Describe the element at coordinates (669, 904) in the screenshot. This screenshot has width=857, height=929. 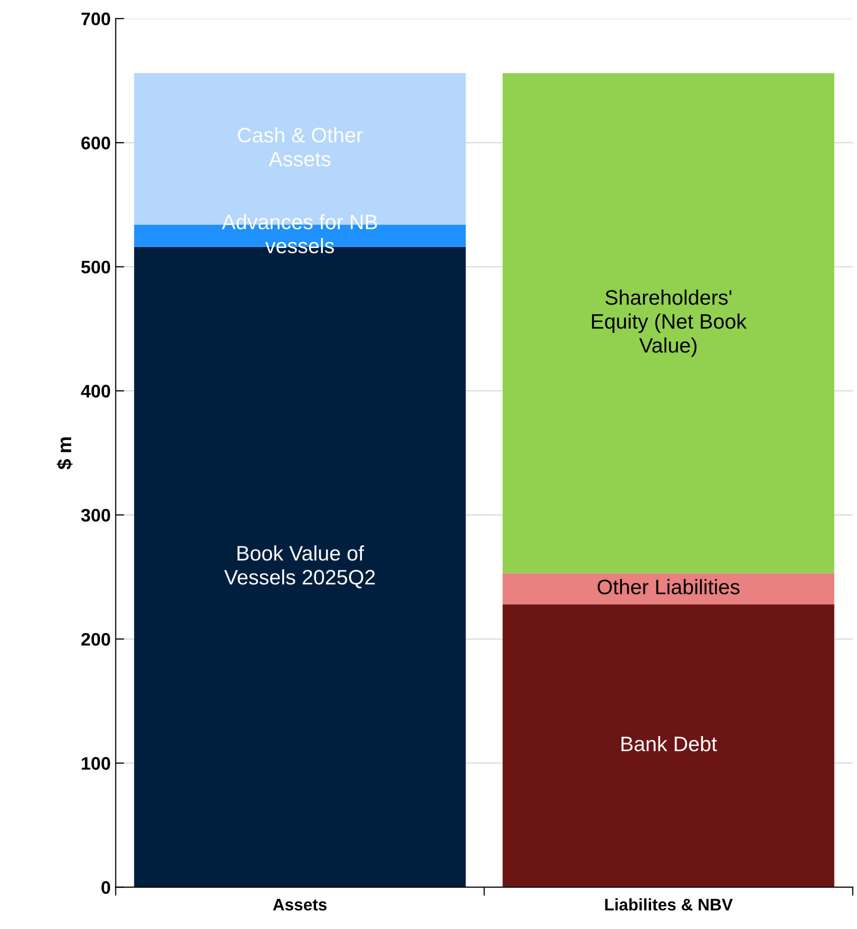
I see `x-tick-label: Liabilites & NBV` at that location.